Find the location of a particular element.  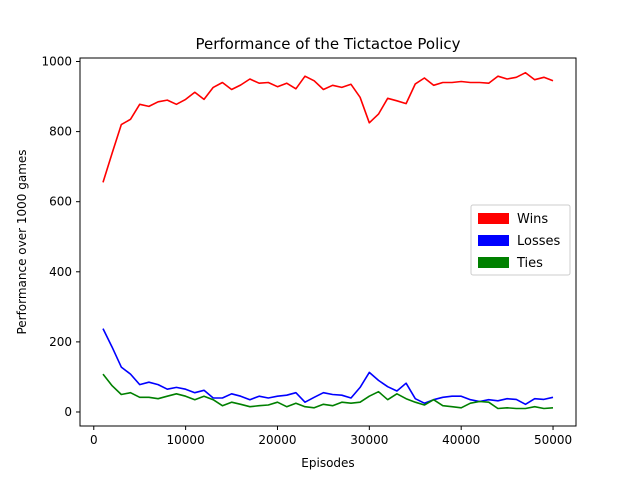

y-axis-ticks: 0 200 400 600 800 1000 is located at coordinates (60, 237).